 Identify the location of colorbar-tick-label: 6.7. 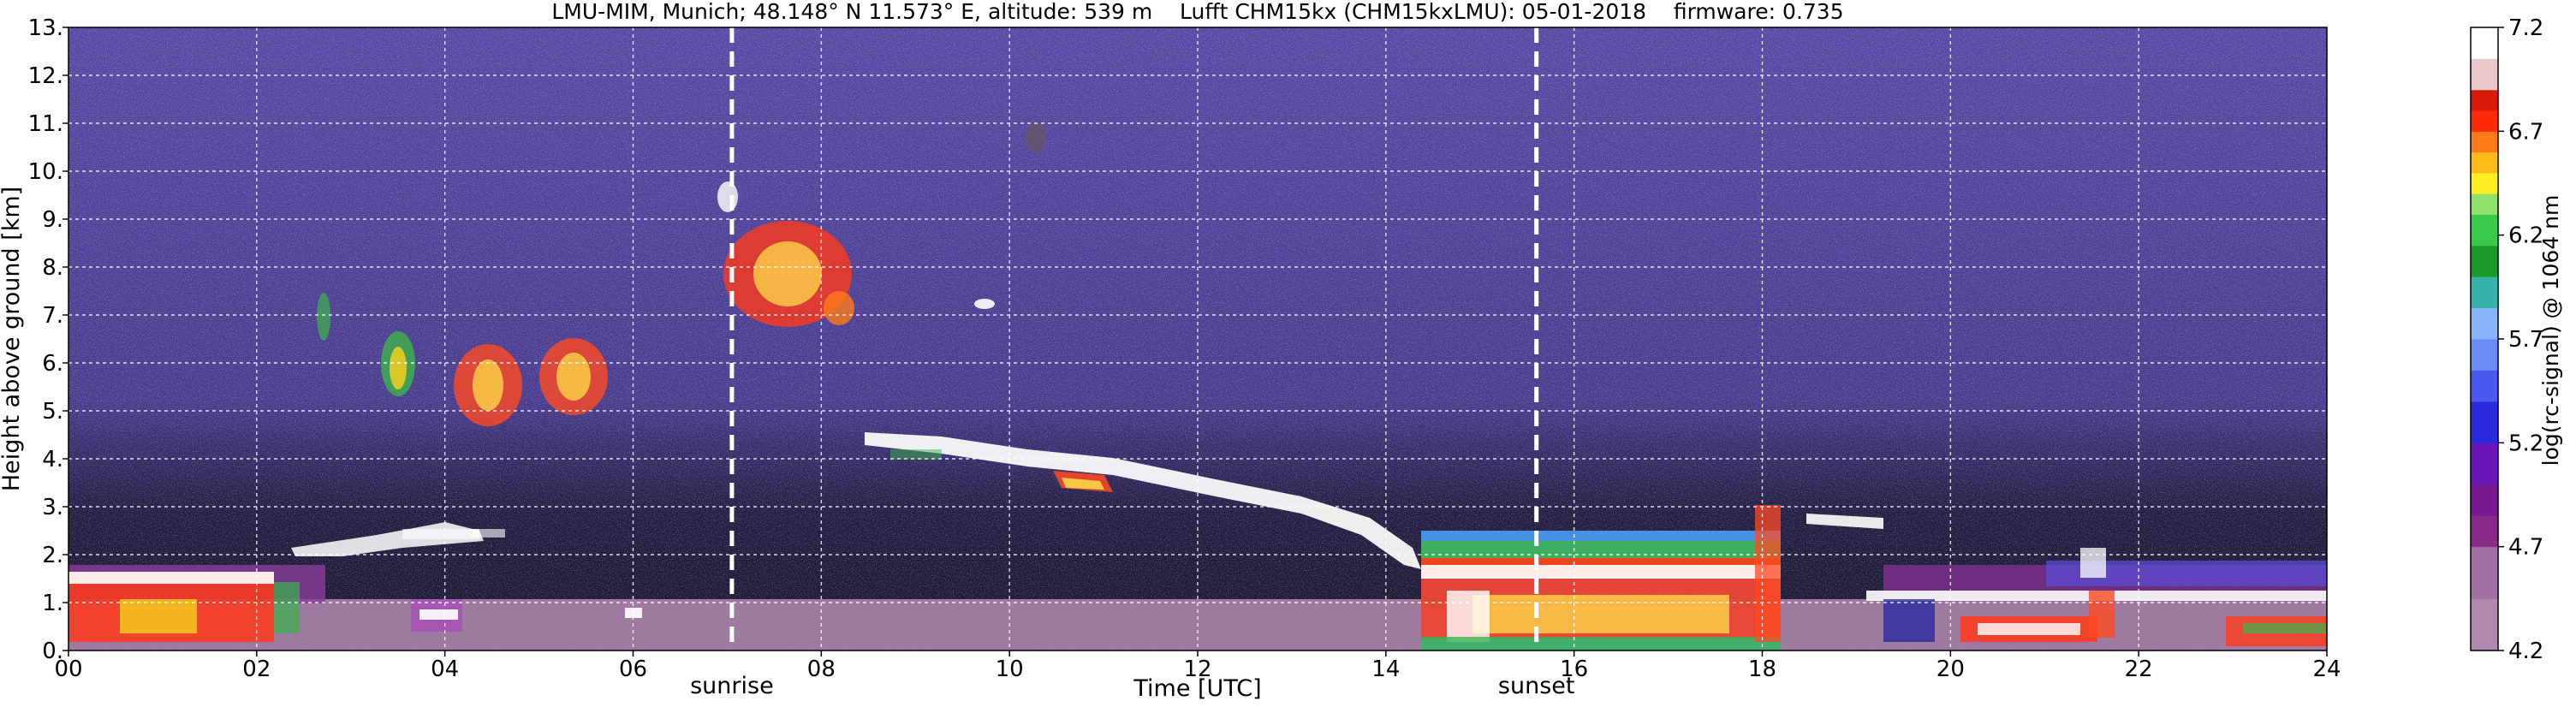
(2525, 132).